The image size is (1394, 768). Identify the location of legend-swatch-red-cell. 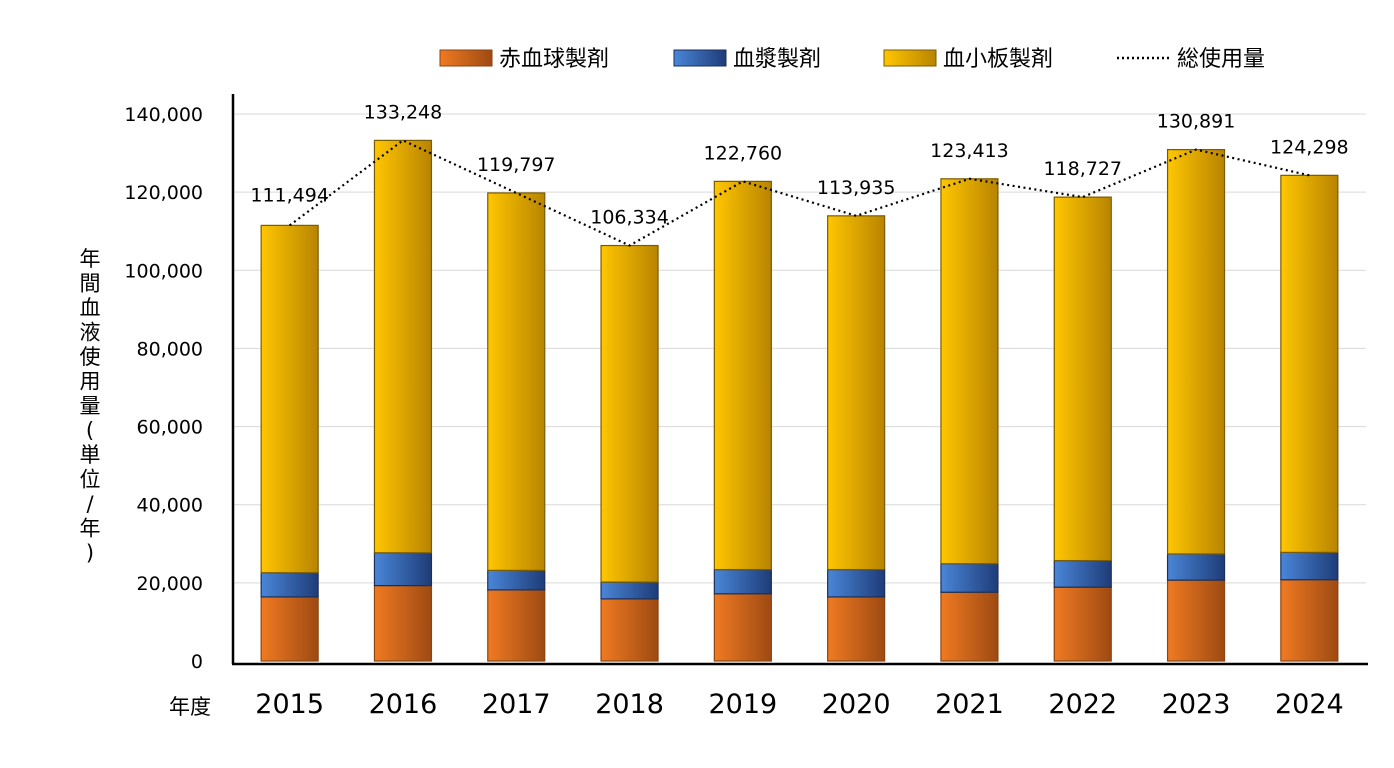
(466, 58).